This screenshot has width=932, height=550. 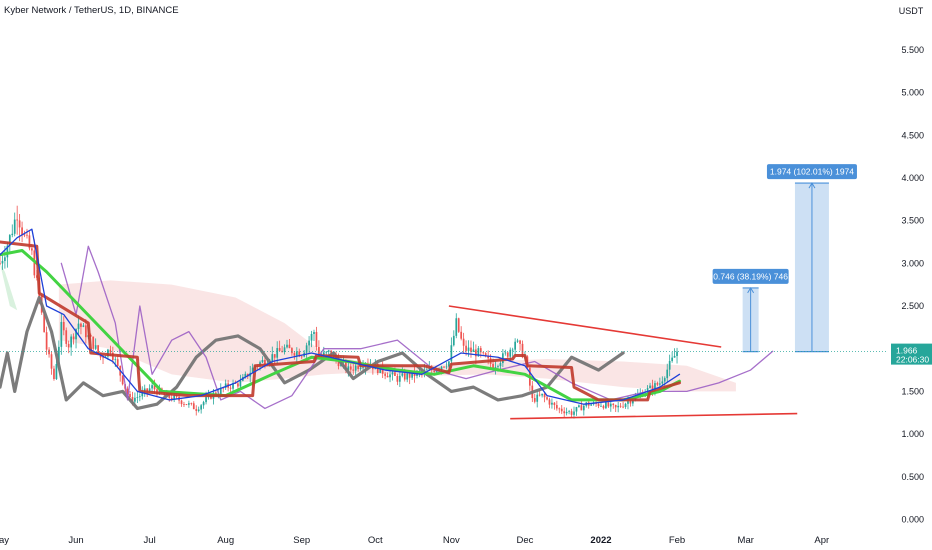 I want to click on y-tick-label: 1.000, so click(x=912, y=434).